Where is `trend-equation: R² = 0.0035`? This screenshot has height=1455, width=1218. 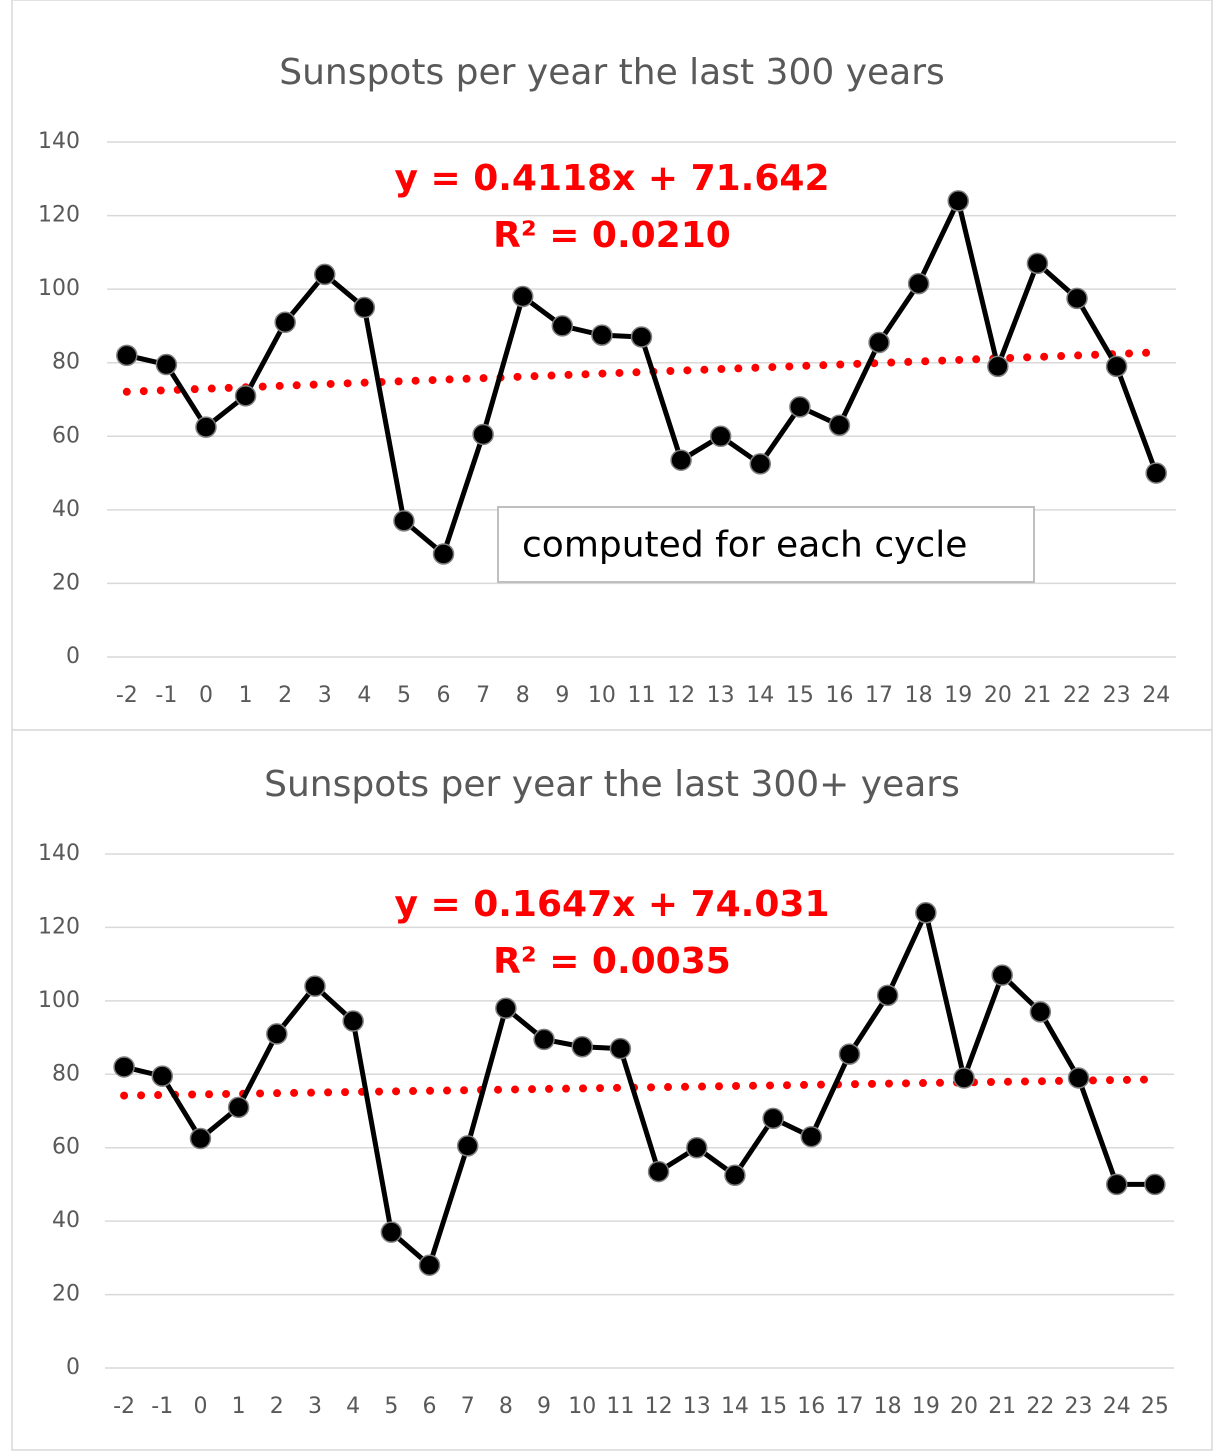
trend-equation: R² = 0.0035 is located at coordinates (612, 961).